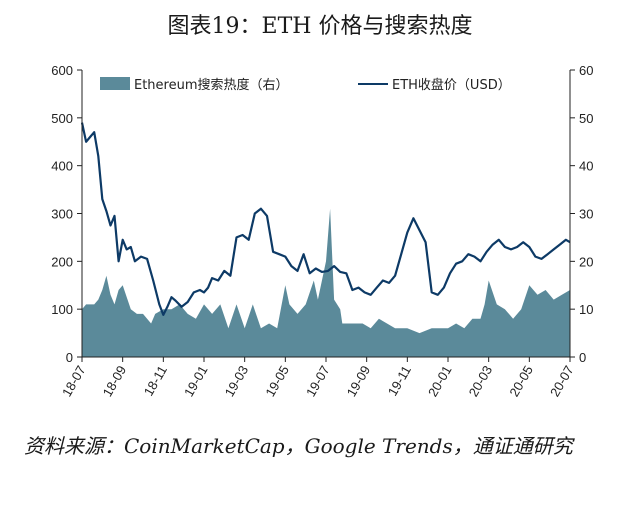  Describe the element at coordinates (586, 166) in the screenshot. I see `y-right-tick-label: 40` at that location.